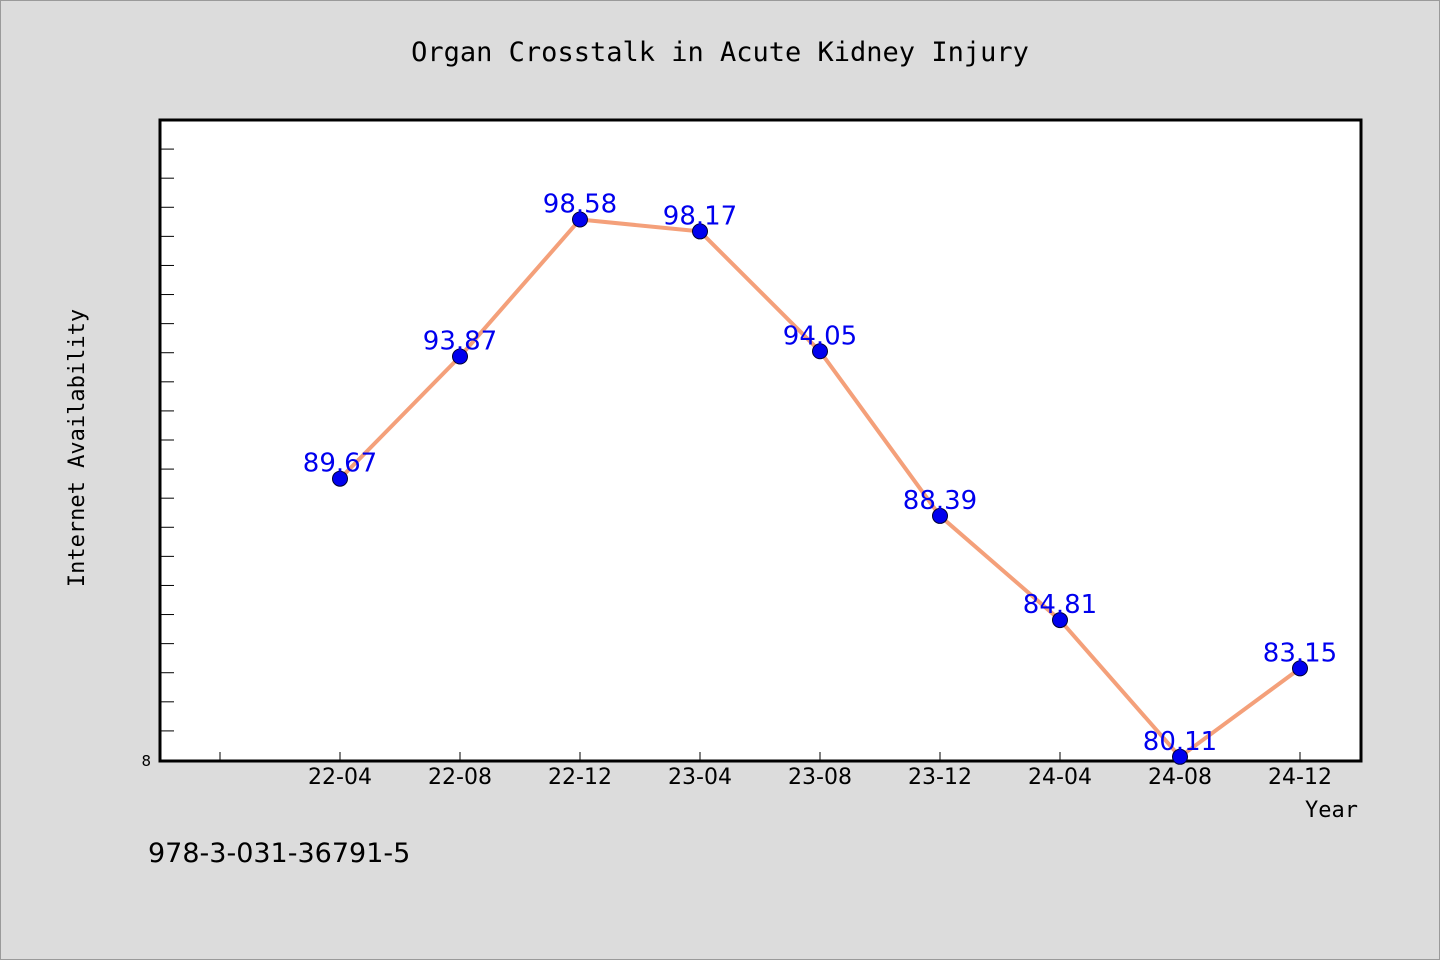 The width and height of the screenshot is (1440, 960). What do you see at coordinates (820, 336) in the screenshot?
I see `data-label: 94.05` at bounding box center [820, 336].